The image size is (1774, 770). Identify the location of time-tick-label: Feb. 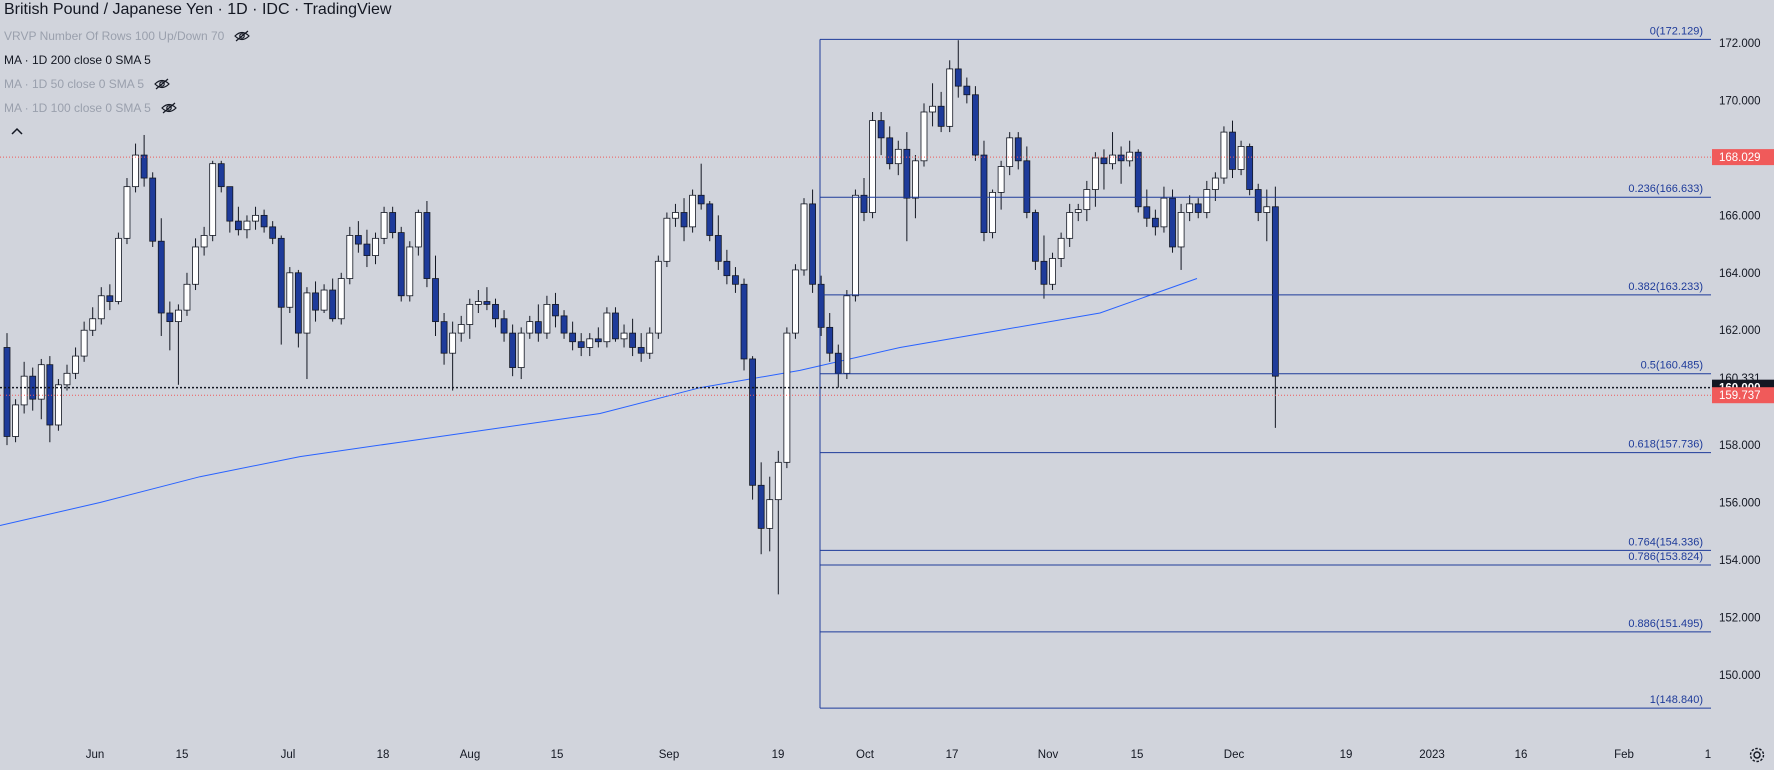
(1624, 755).